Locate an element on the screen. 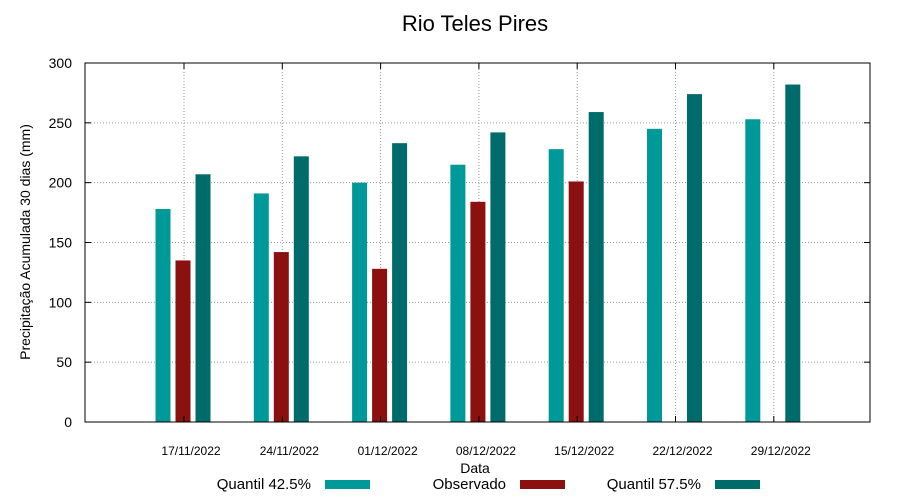 This screenshot has width=900, height=500. y-tick-label: 0 is located at coordinates (68, 422).